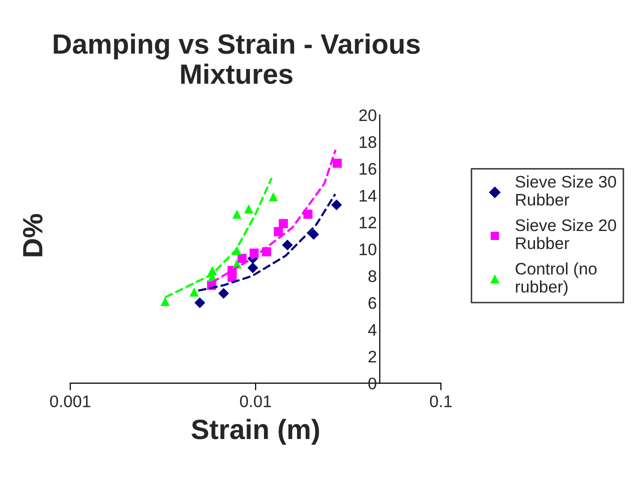 The image size is (639, 479). I want to click on y-tick-label: 14, so click(368, 196).